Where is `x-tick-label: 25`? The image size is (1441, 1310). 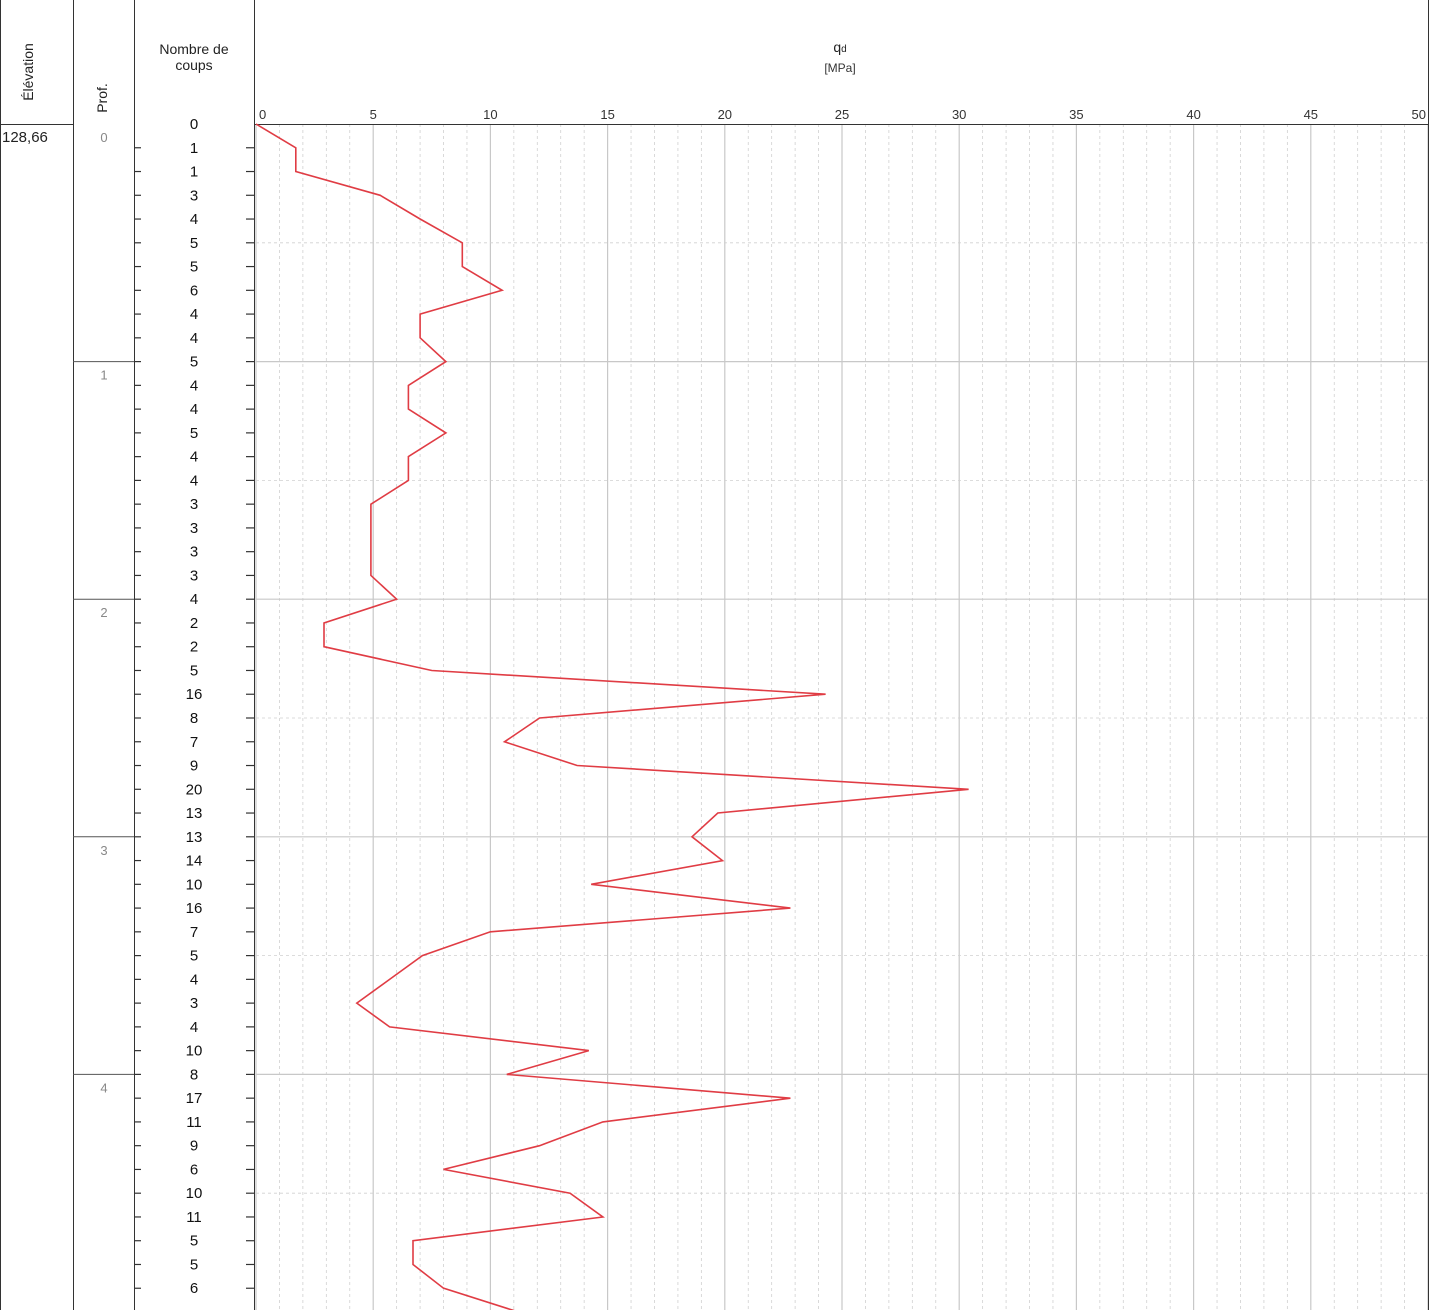 x-tick-label: 25 is located at coordinates (842, 114).